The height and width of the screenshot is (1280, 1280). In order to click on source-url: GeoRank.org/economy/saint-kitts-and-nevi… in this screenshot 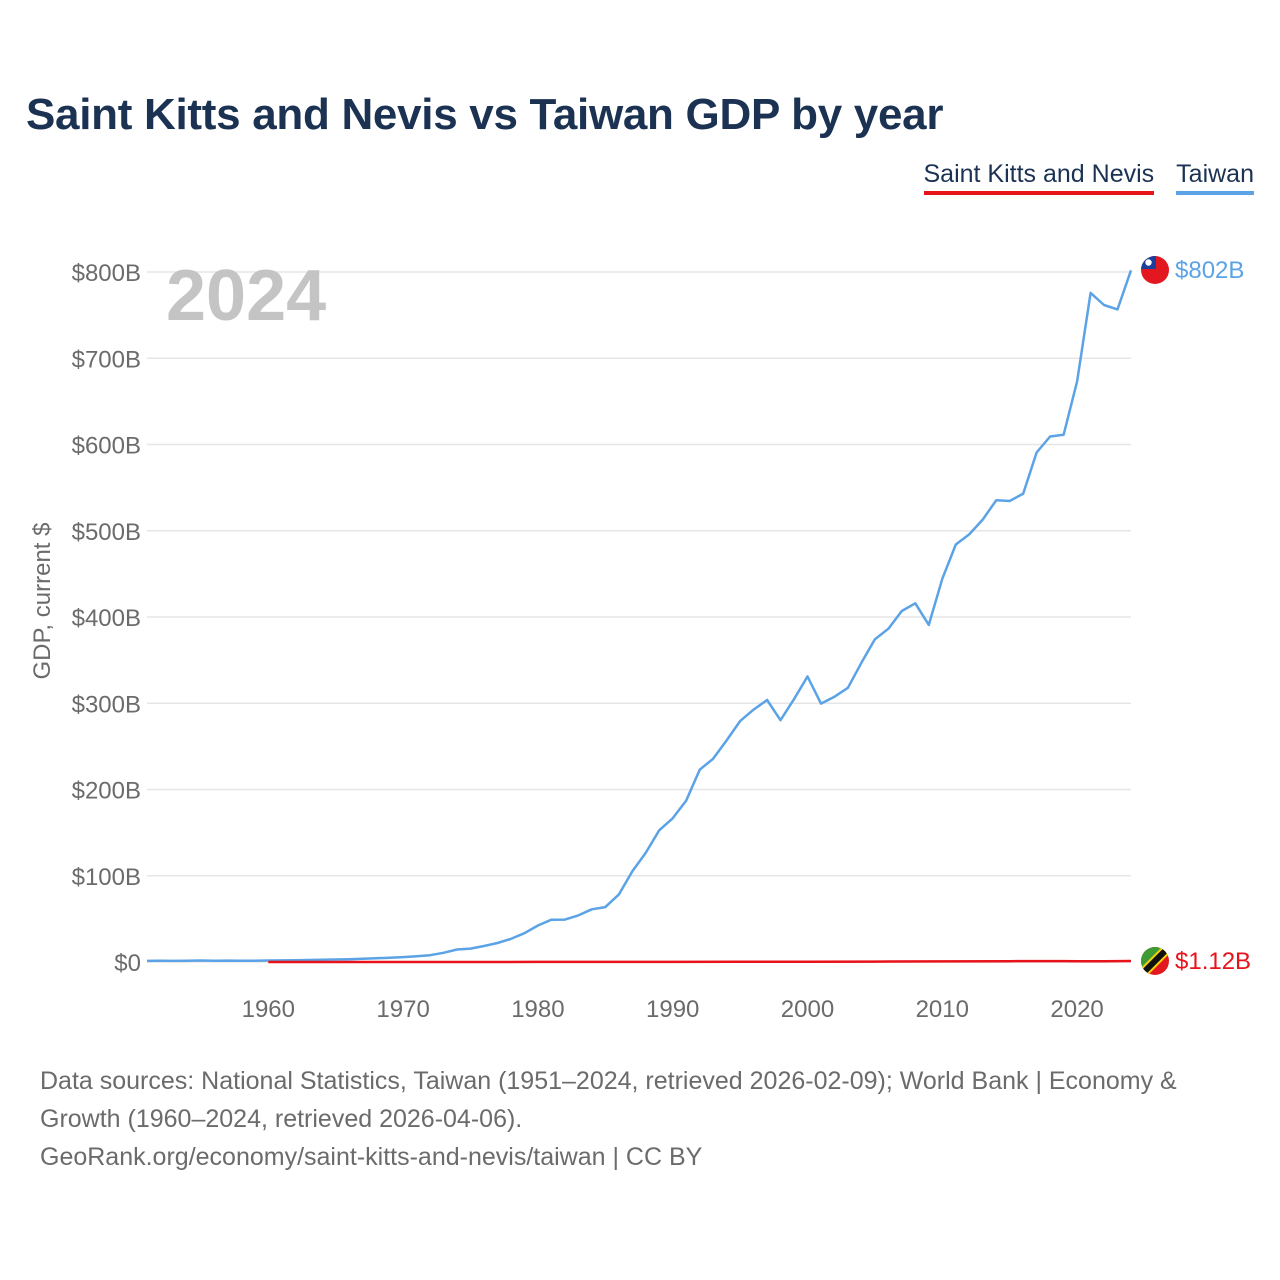, I will do `click(371, 1157)`.